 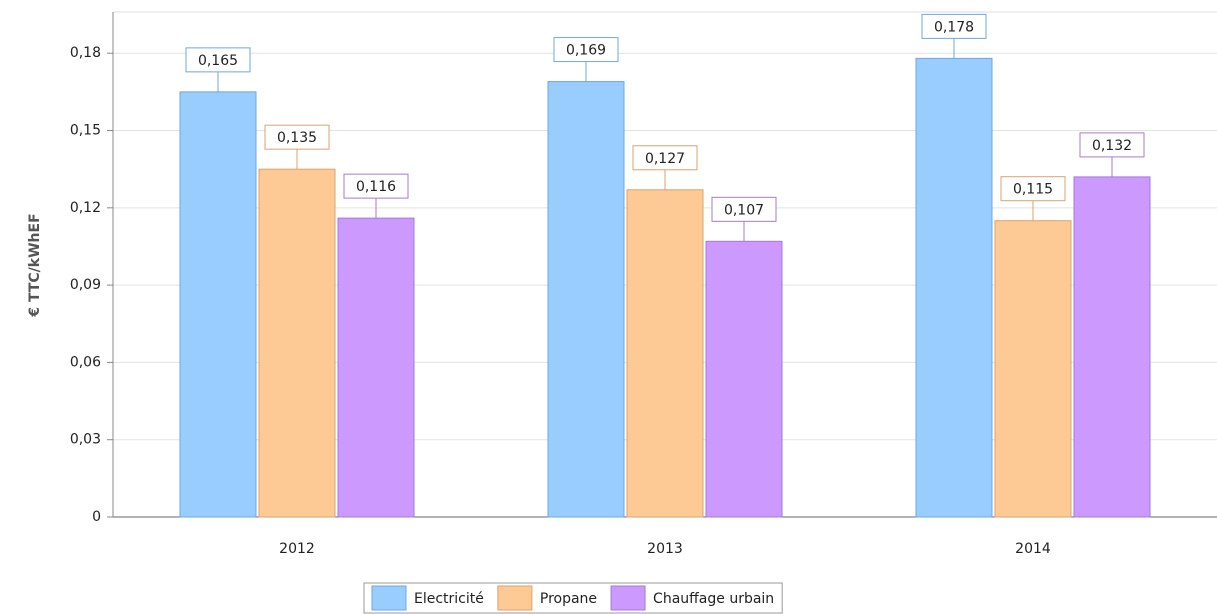 What do you see at coordinates (85, 53) in the screenshot?
I see `y-tick-label: 0,18` at bounding box center [85, 53].